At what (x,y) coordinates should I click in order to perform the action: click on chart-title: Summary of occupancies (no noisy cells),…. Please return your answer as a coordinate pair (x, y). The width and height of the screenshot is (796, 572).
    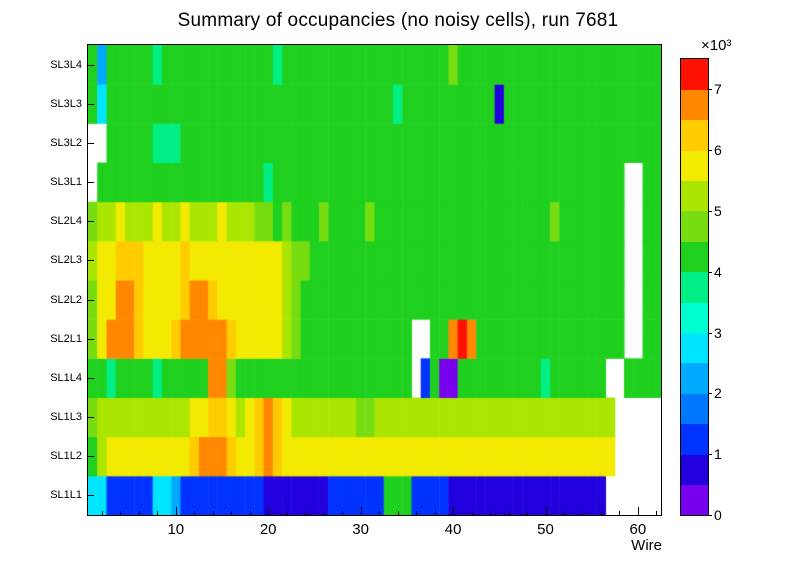
    Looking at the image, I should click on (398, 20).